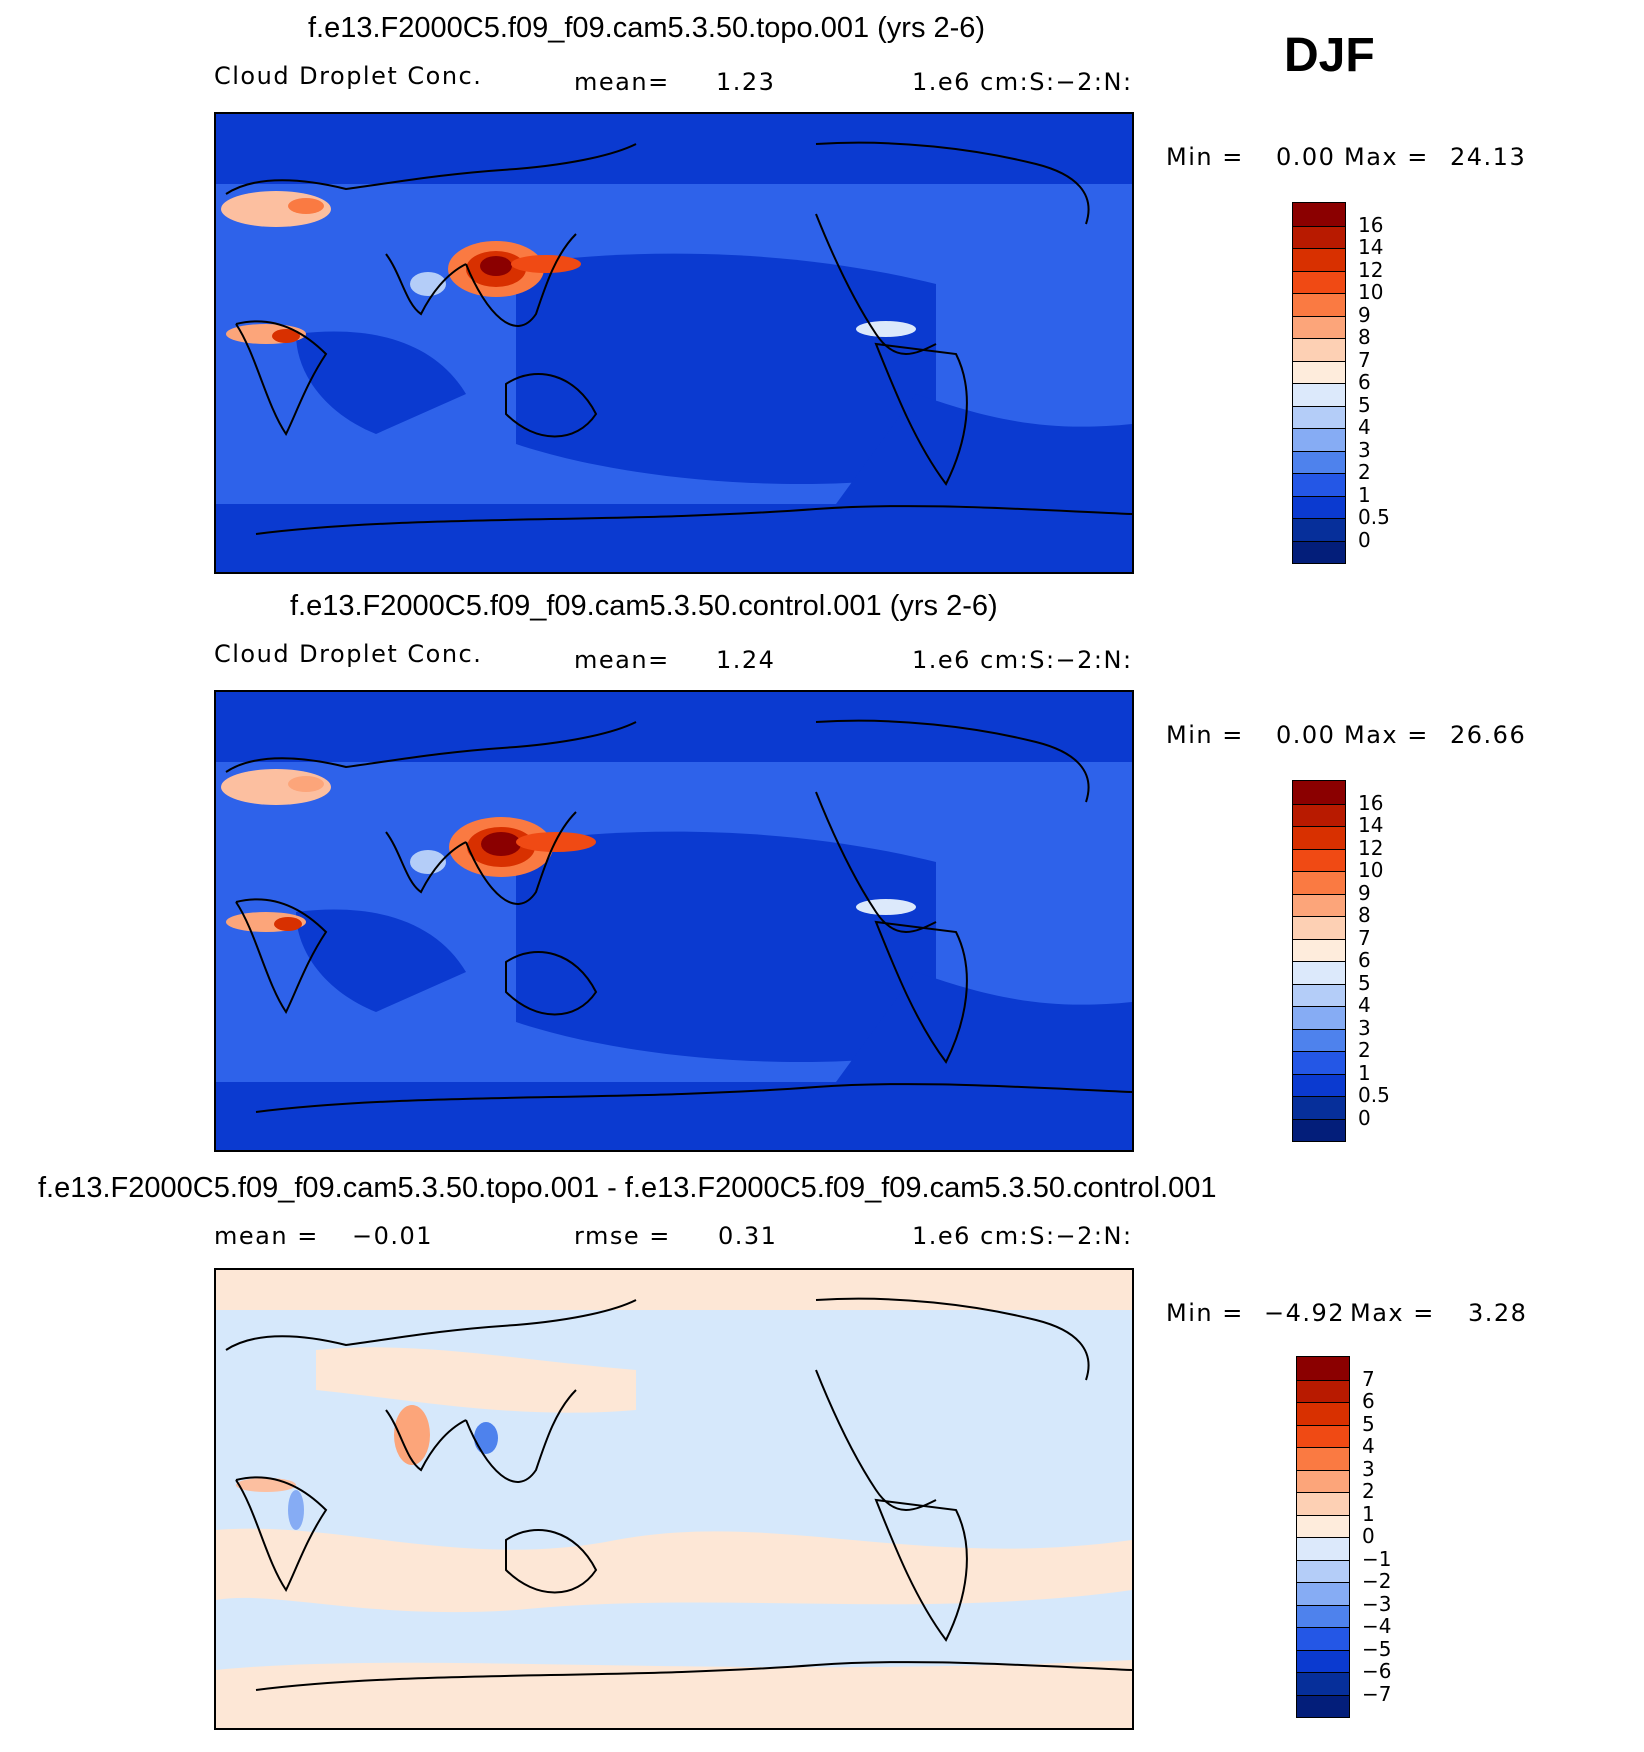 Image resolution: width=1644 pixels, height=1752 pixels. I want to click on min-value: 0.00, so click(1306, 157).